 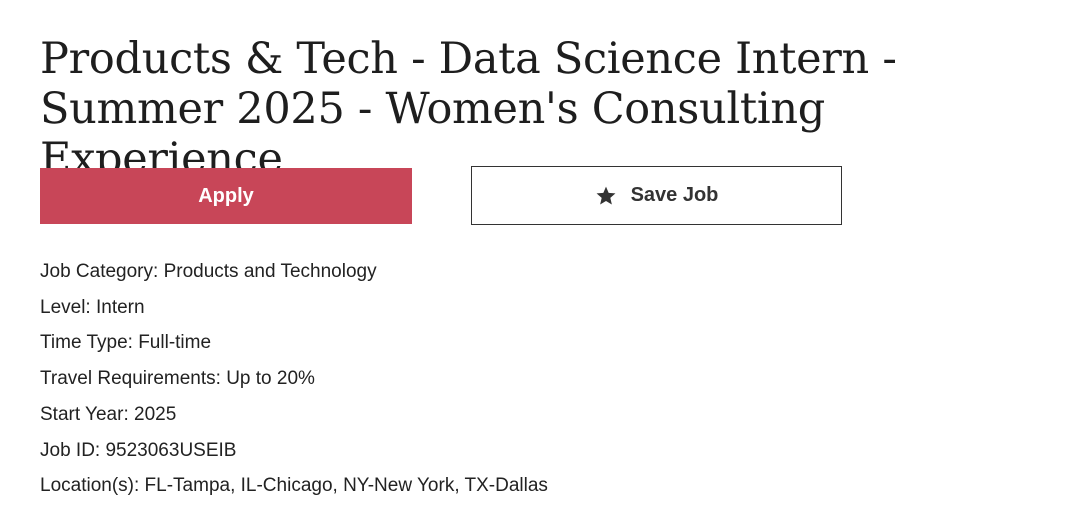 I want to click on detail-time-type: Time Type: Full-time, so click(x=126, y=343).